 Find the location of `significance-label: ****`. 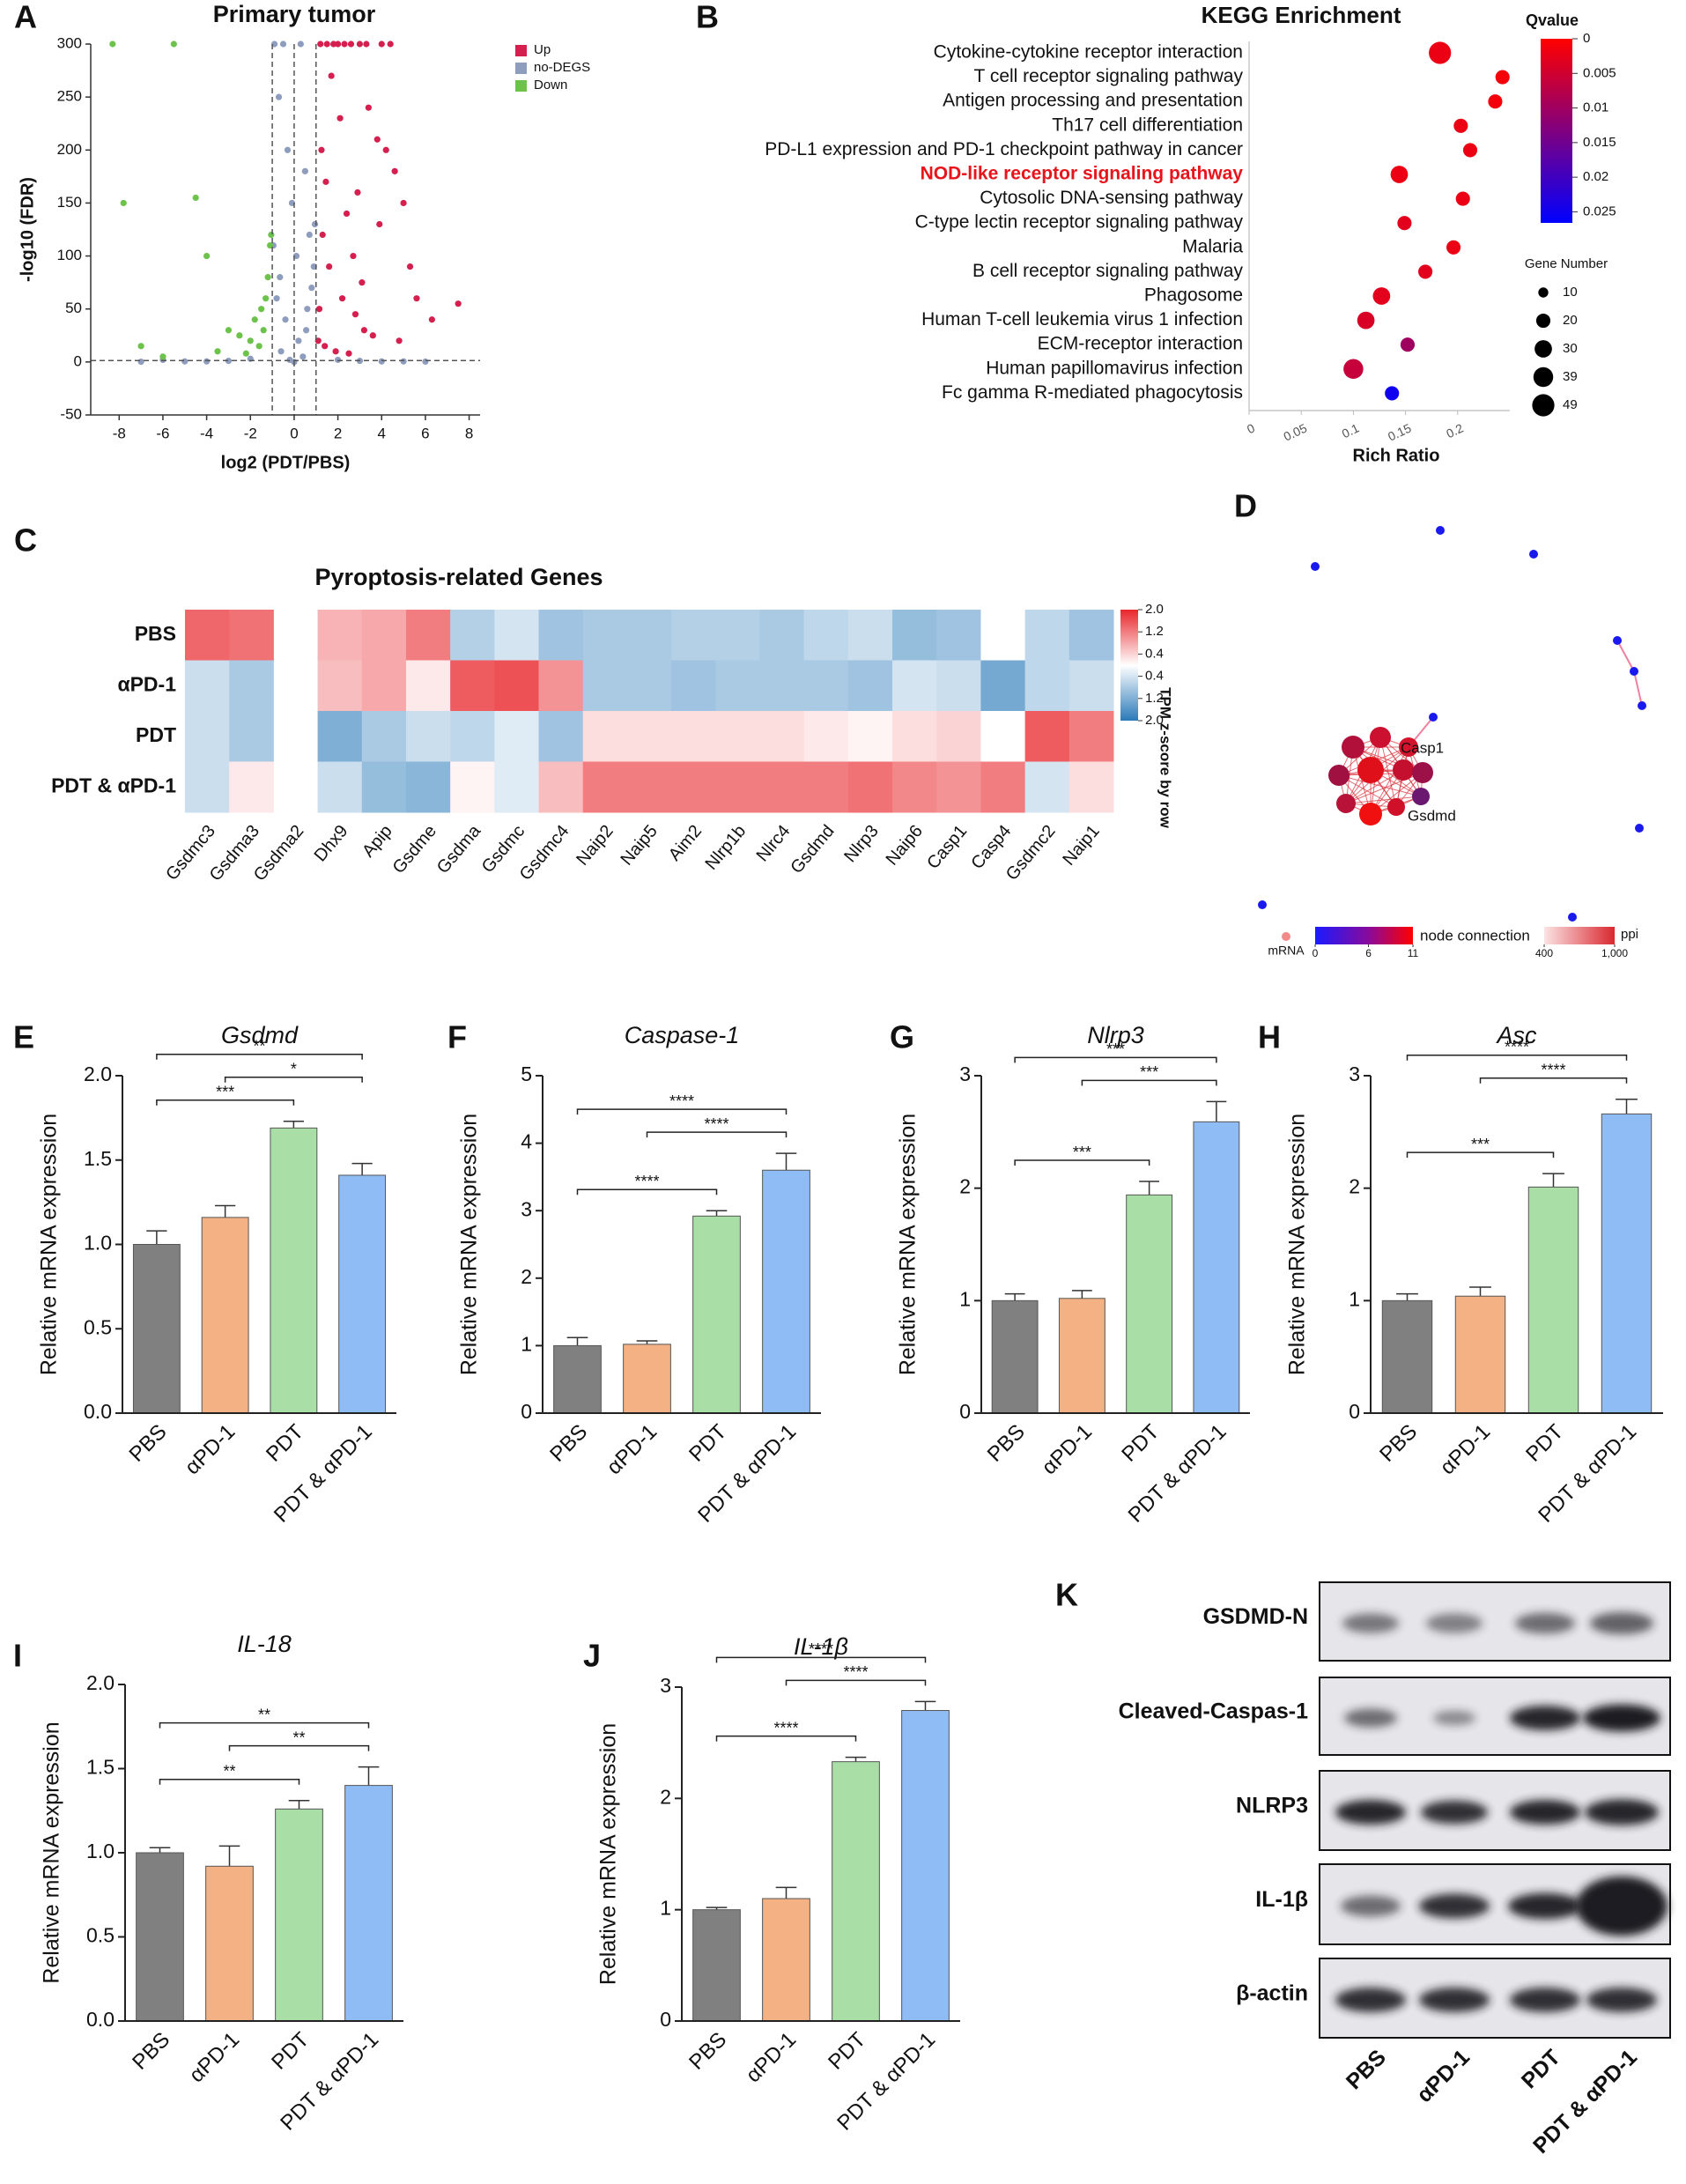

significance-label: **** is located at coordinates (681, 1101).